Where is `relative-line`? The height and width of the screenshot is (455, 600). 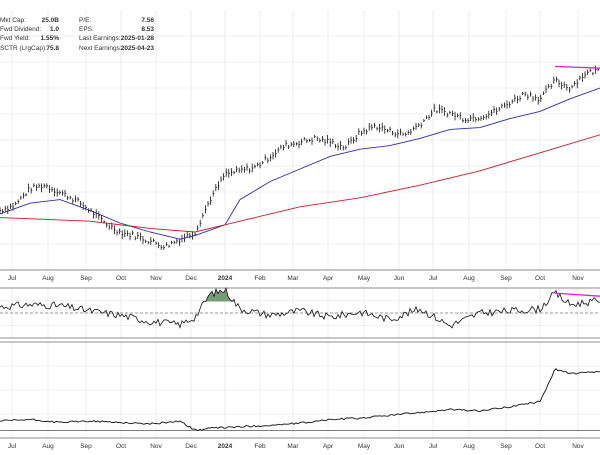 relative-line is located at coordinates (300, 400).